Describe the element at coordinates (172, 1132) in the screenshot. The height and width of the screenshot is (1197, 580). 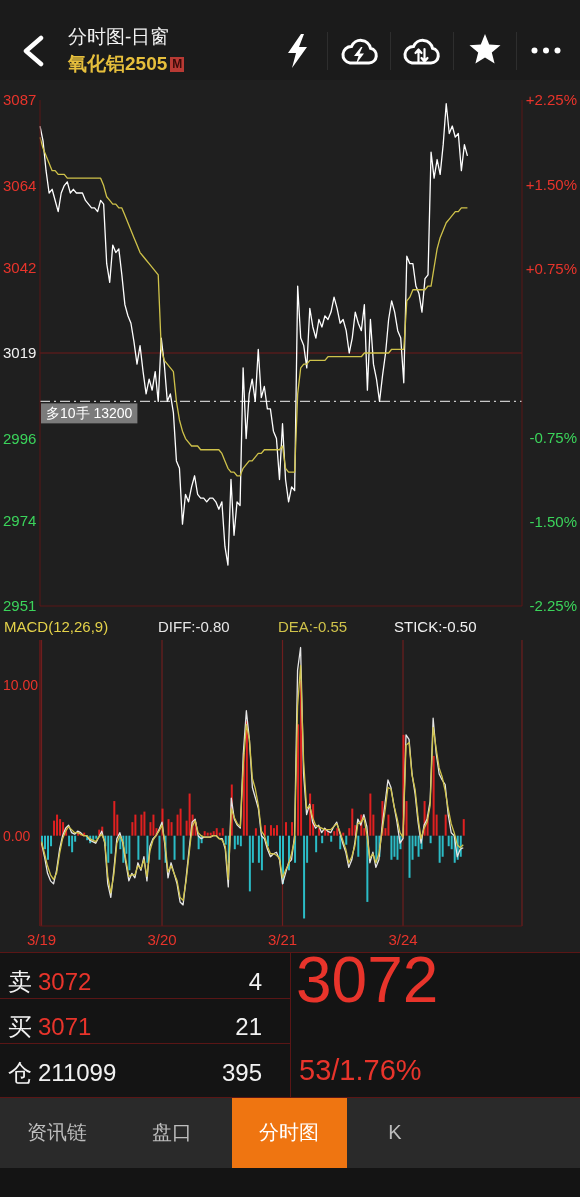
I see `text: 盘口` at that location.